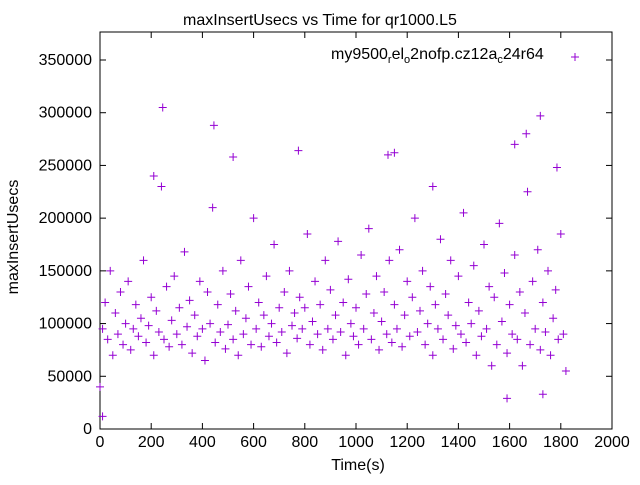 The width and height of the screenshot is (640, 485). Describe the element at coordinates (510, 442) in the screenshot. I see `x-tick-label: 1600` at that location.